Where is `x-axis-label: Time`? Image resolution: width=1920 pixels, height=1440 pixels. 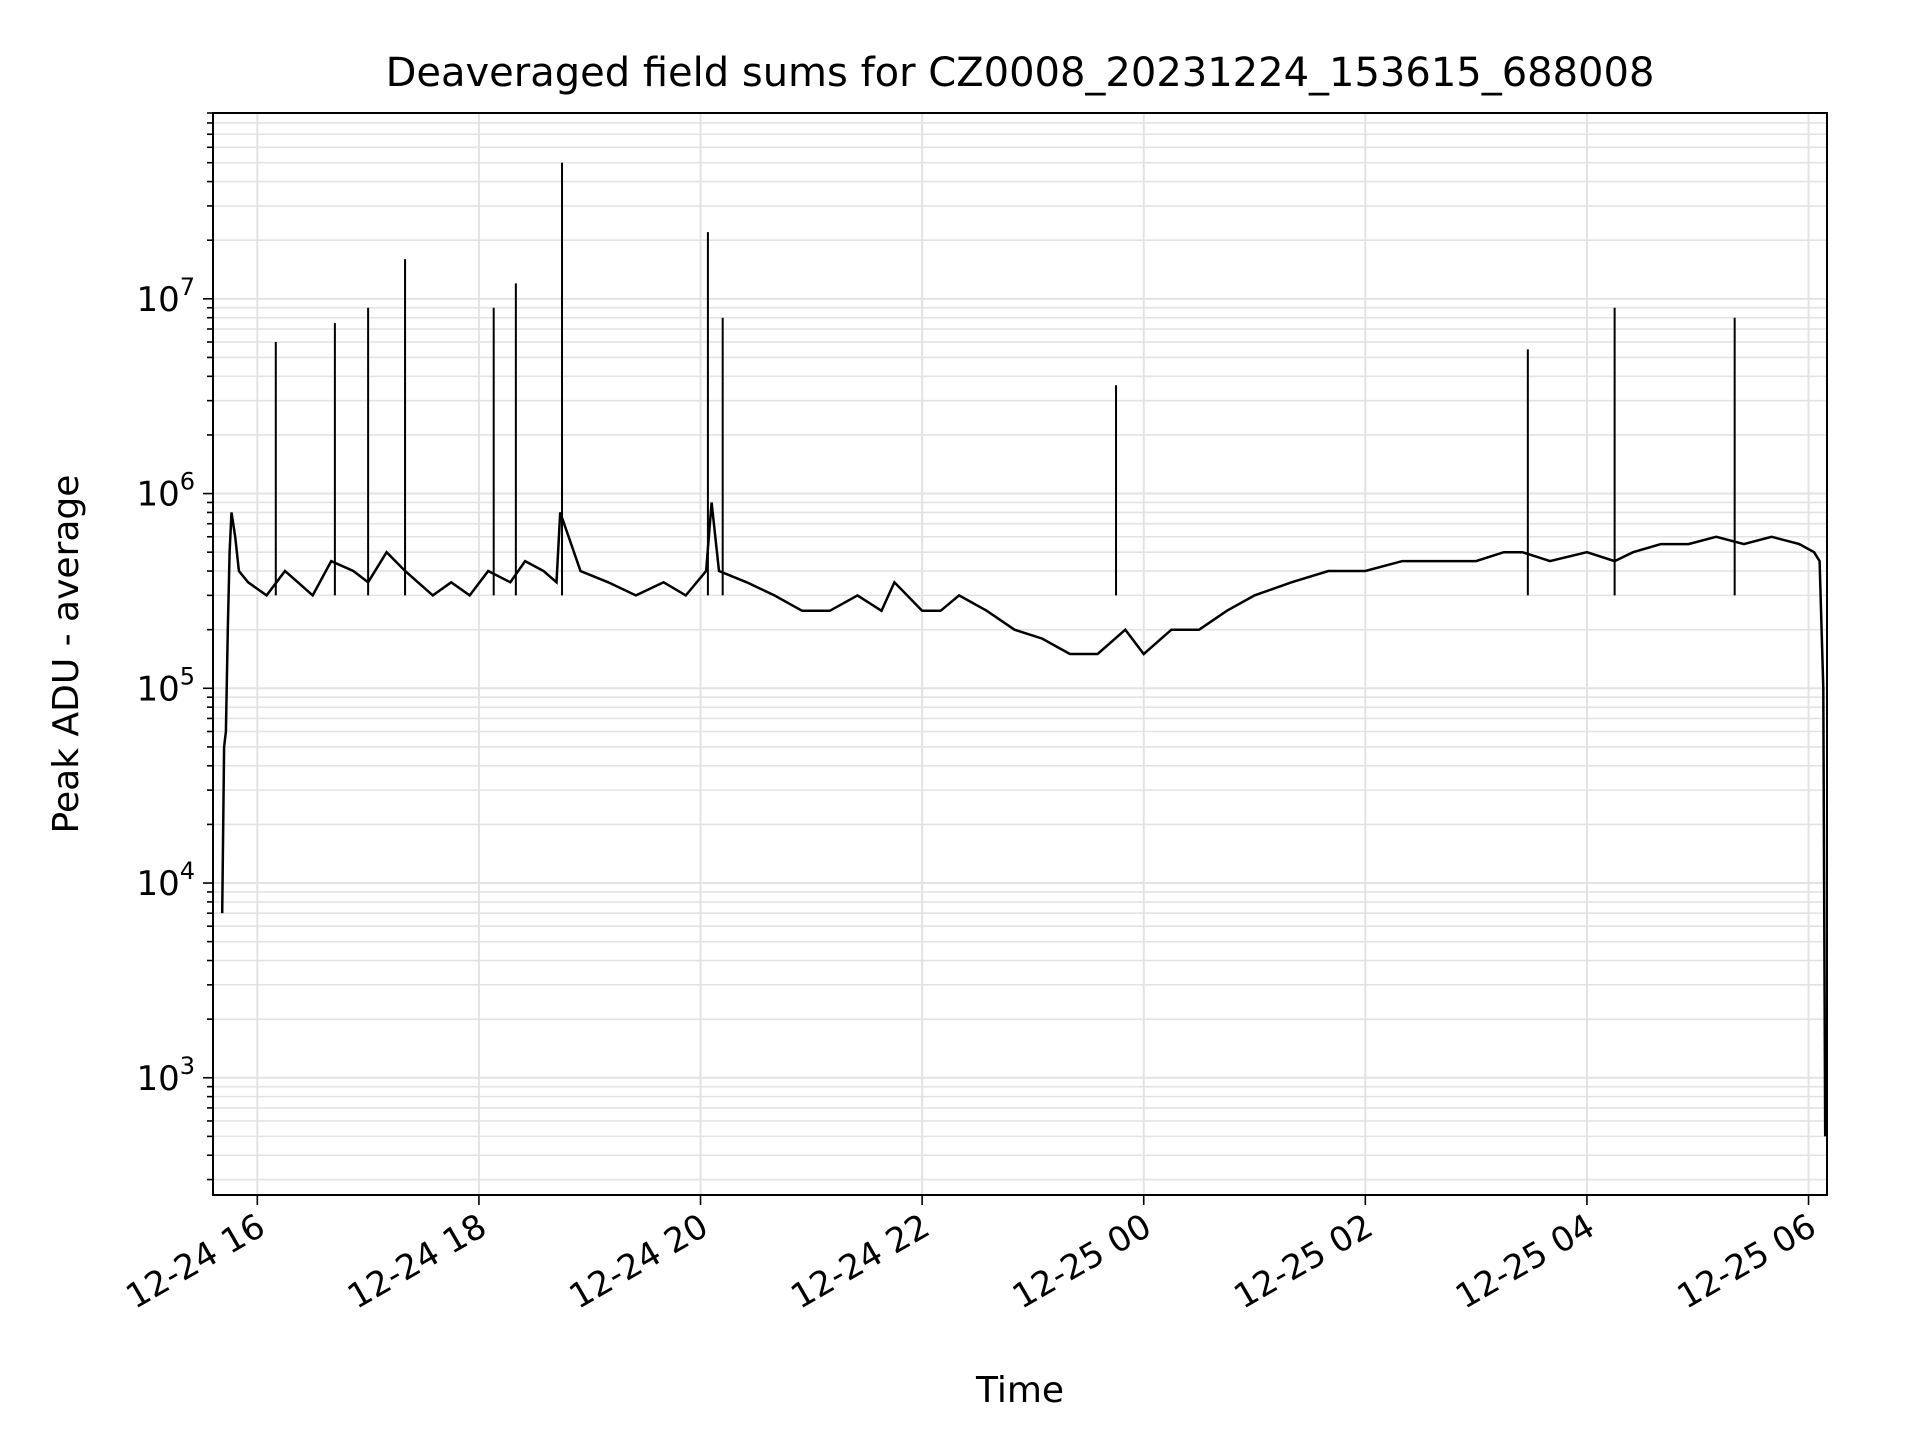
x-axis-label: Time is located at coordinates (1019, 1390).